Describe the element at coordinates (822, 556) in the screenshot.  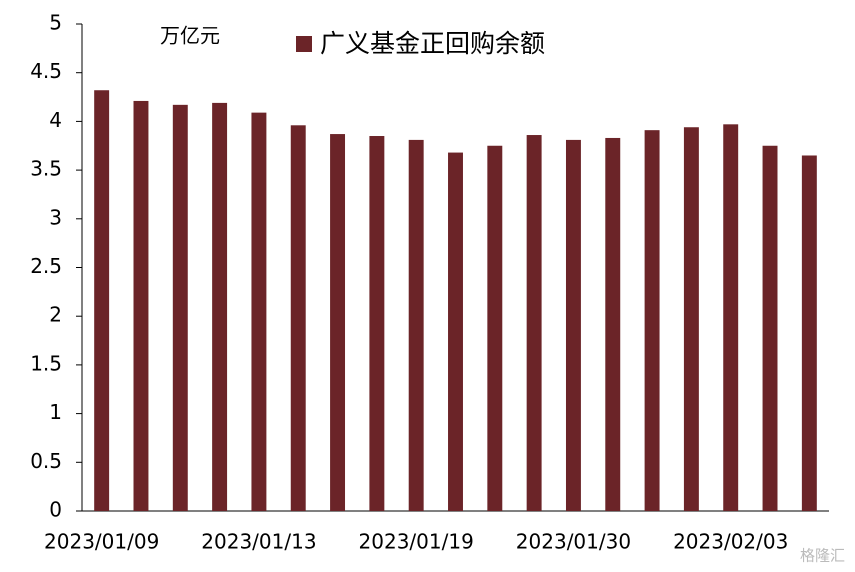
I see `watermark: 格隆汇` at that location.